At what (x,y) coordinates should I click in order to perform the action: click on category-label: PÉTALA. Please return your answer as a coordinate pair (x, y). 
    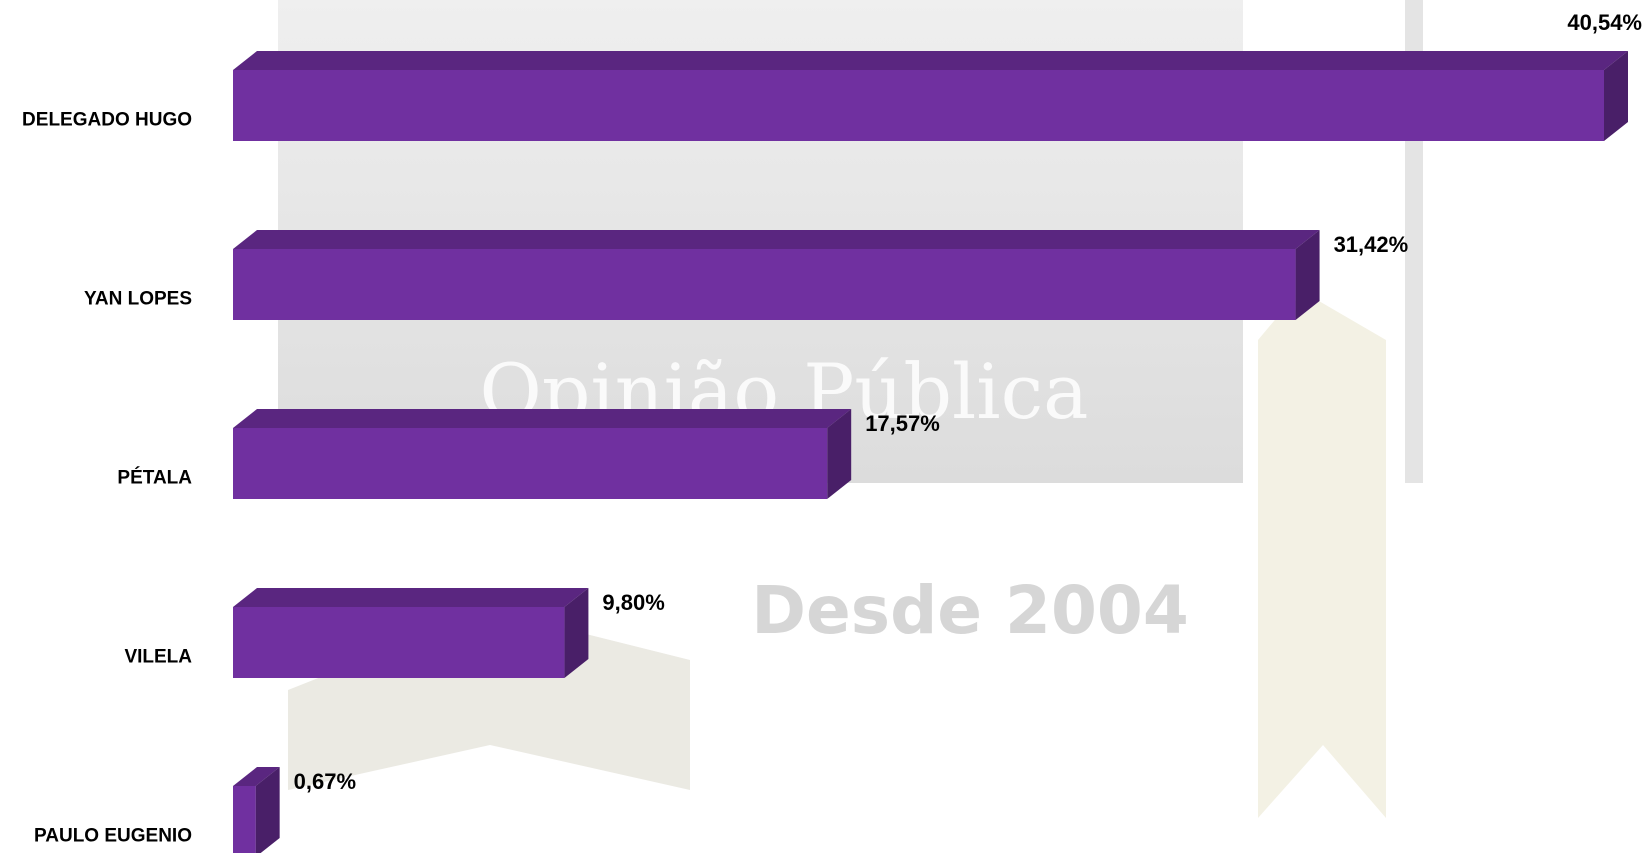
    Looking at the image, I should click on (154, 478).